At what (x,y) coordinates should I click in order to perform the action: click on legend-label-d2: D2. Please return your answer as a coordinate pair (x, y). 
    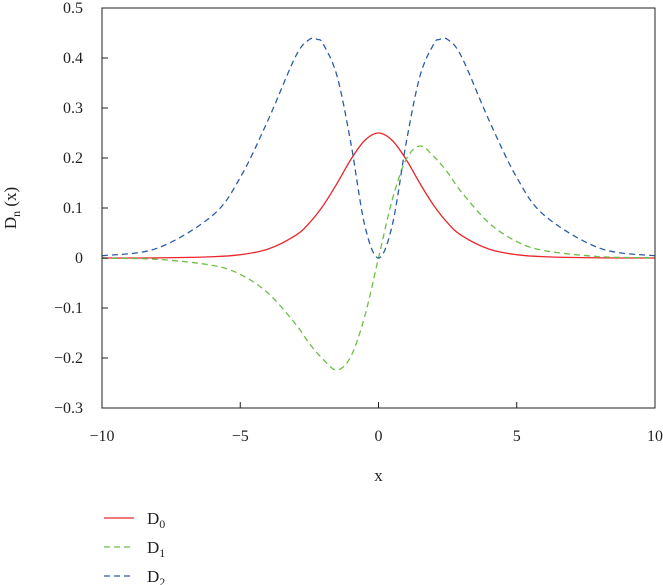
    Looking at the image, I should click on (156, 576).